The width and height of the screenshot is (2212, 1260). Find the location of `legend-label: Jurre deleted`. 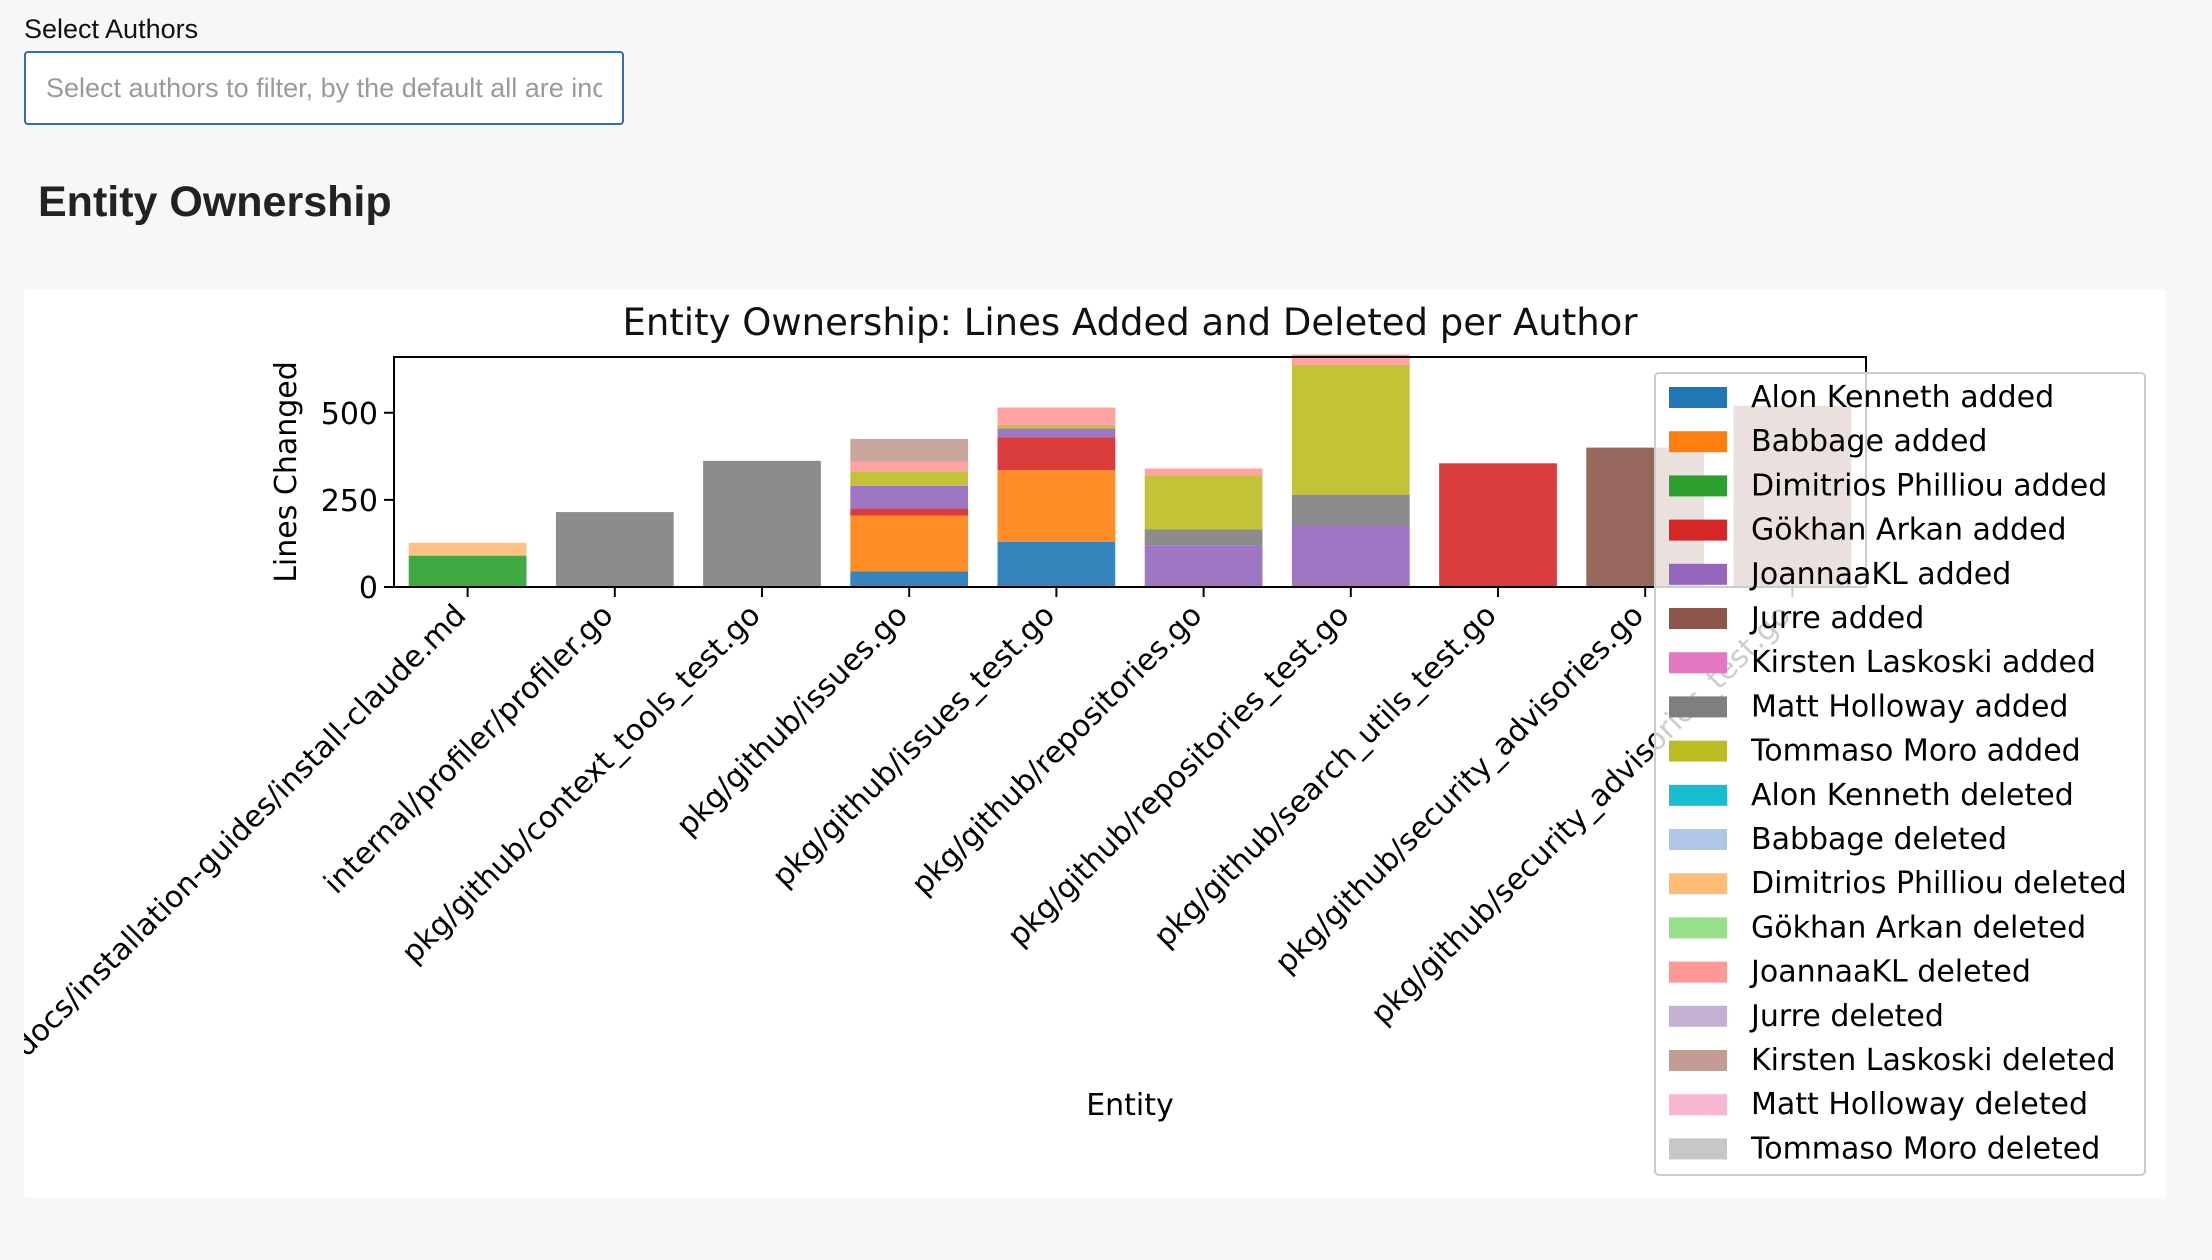

legend-label: Jurre deleted is located at coordinates (1846, 1016).